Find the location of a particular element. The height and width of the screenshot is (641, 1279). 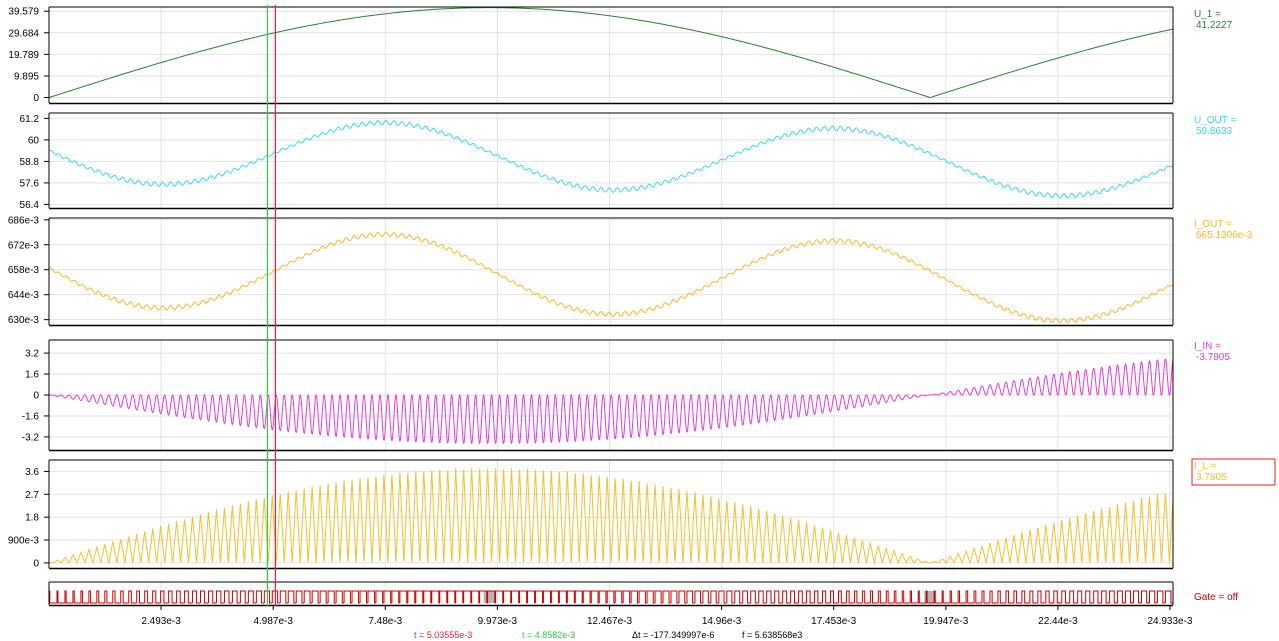

x-tick-label: 14.96e-3 is located at coordinates (722, 621).